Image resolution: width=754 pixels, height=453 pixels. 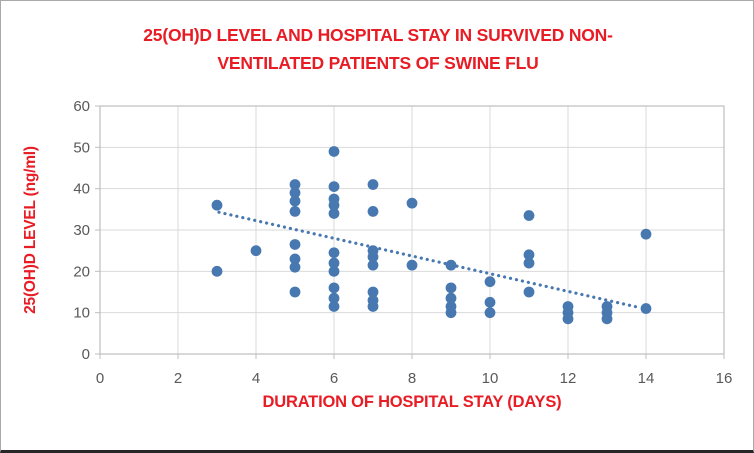 What do you see at coordinates (81, 189) in the screenshot?
I see `y-tick-label: 40` at bounding box center [81, 189].